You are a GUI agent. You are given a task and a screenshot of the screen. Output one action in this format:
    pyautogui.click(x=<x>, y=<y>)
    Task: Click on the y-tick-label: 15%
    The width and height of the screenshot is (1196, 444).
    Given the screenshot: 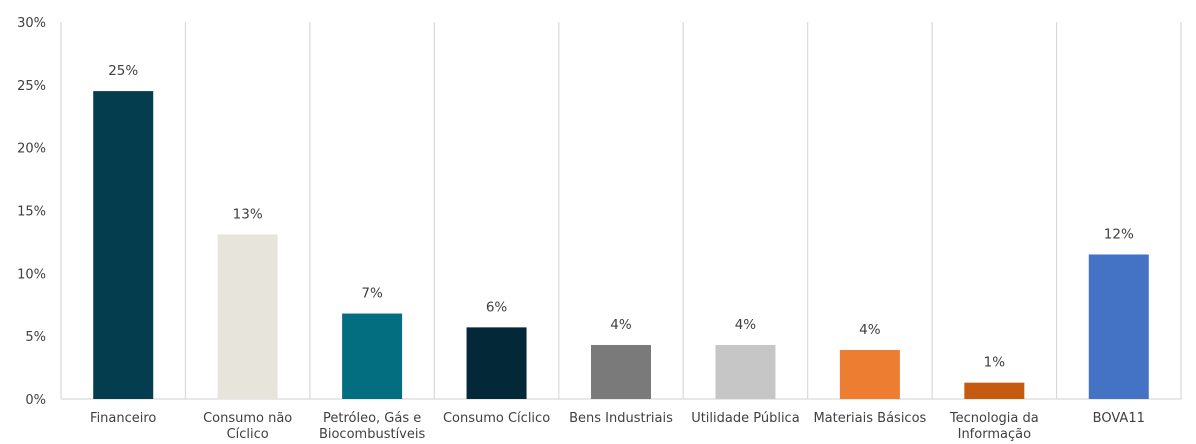 What is the action you would take?
    pyautogui.click(x=31, y=212)
    